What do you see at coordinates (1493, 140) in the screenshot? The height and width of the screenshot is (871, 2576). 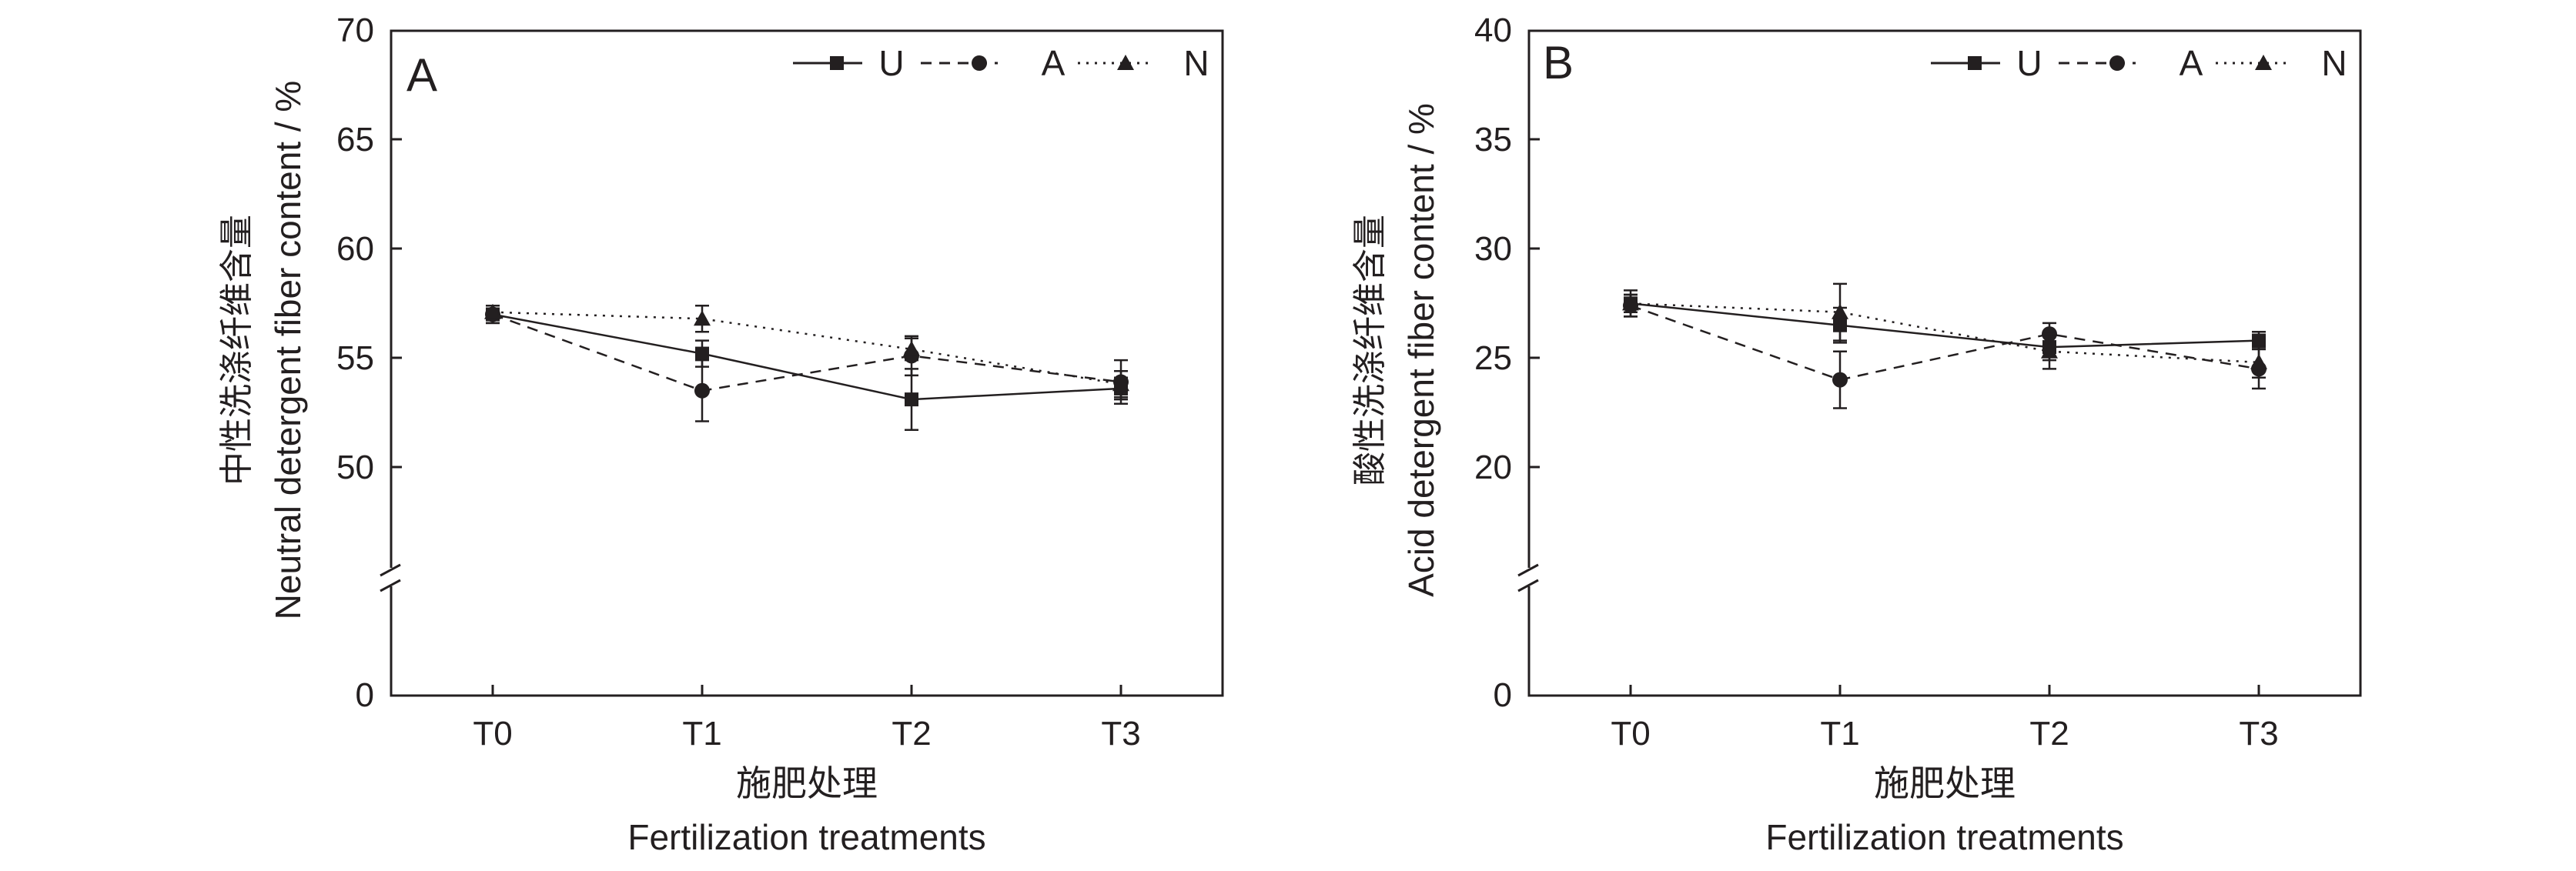 I see `y-tick-label: 35` at bounding box center [1493, 140].